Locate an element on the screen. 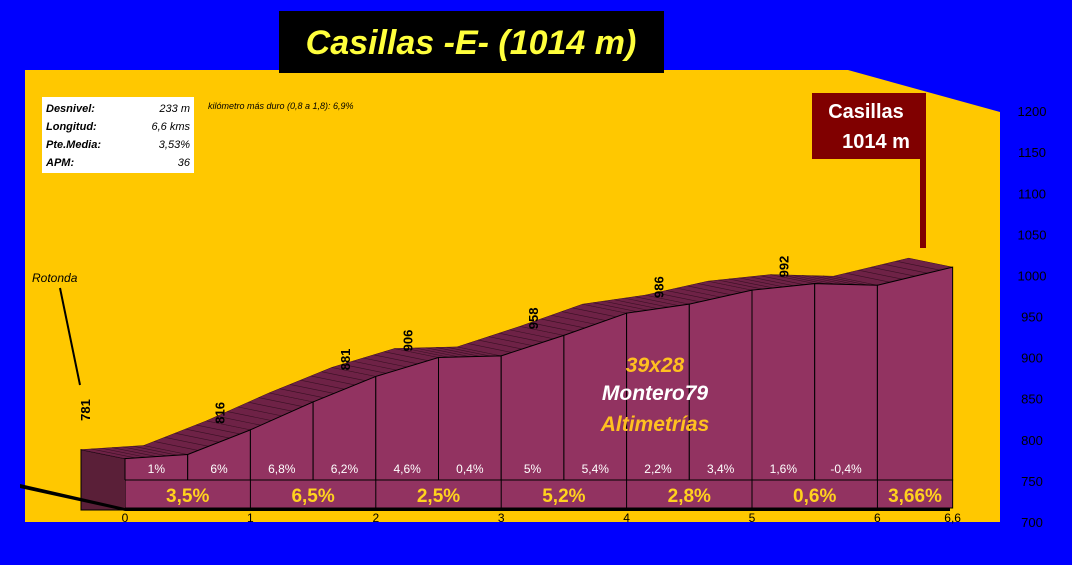 The width and height of the screenshot is (1072, 565). stat-value-apm: 36 is located at coordinates (184, 163).